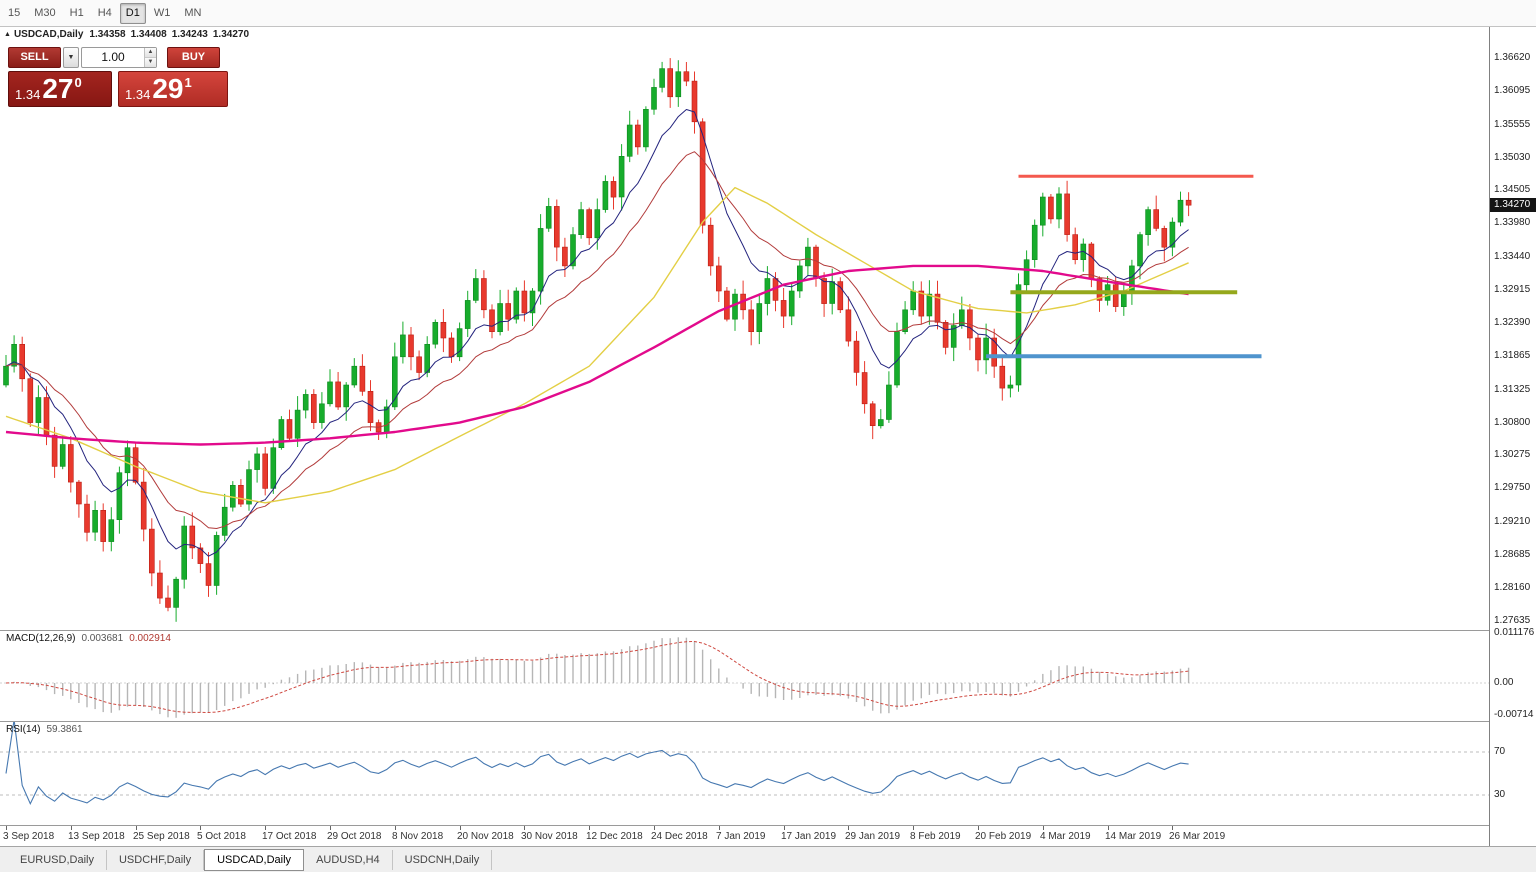 The height and width of the screenshot is (872, 1536). I want to click on time-axis-label: 7 Jan 2019, so click(741, 836).